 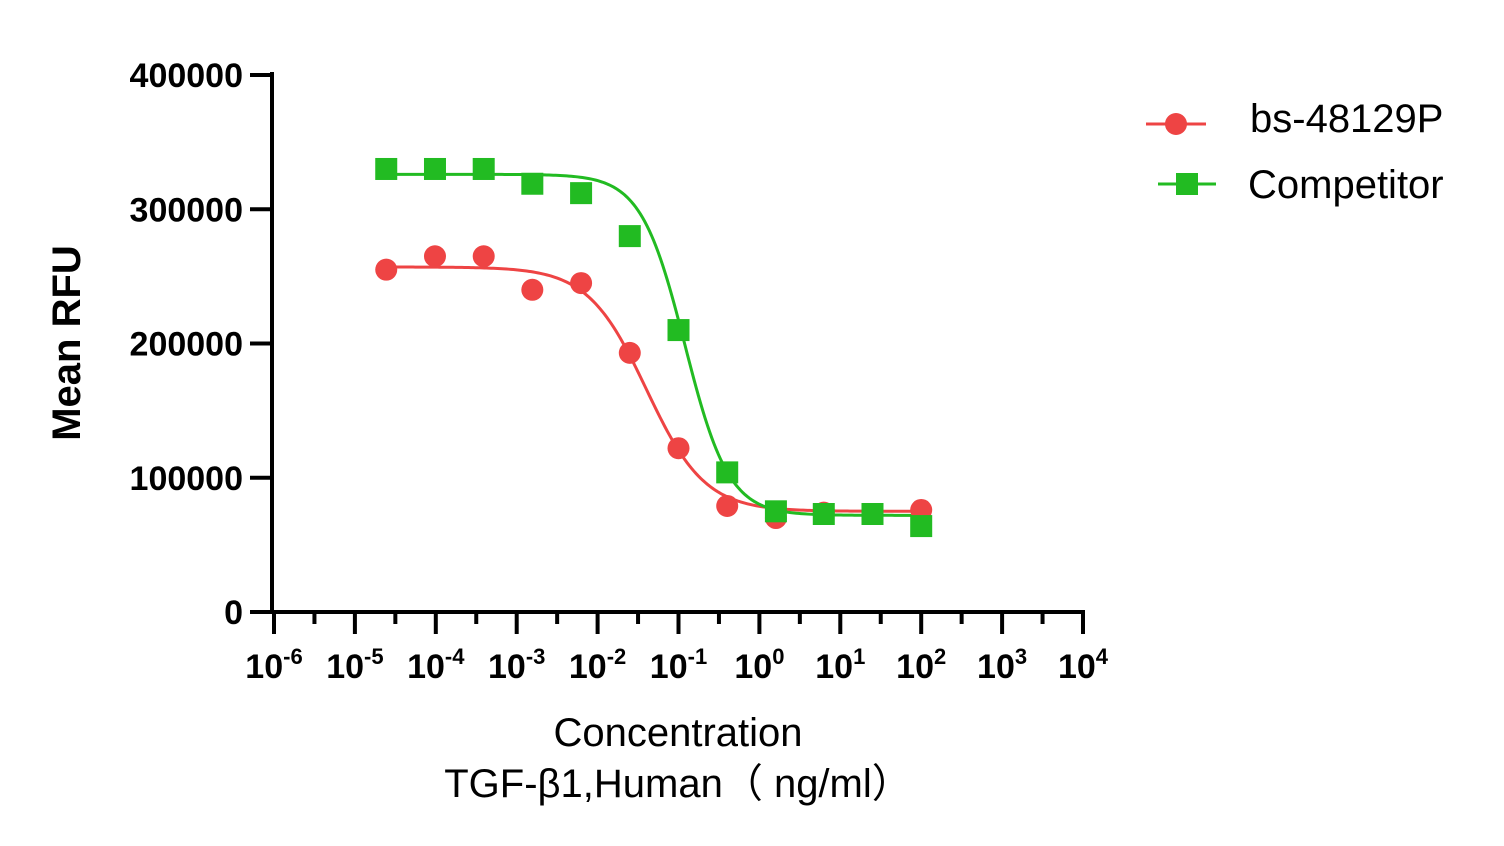 I want to click on legend-label-competitor: Competitor, so click(x=1346, y=185).